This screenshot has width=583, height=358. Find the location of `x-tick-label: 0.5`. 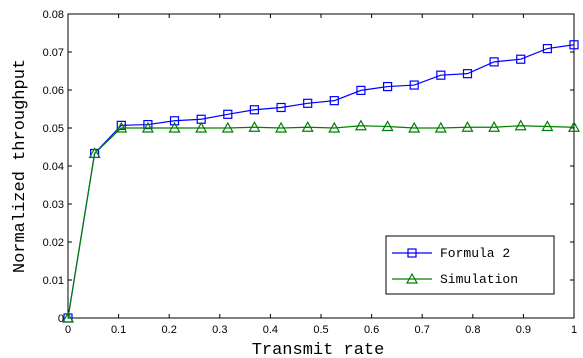

x-tick-label: 0.5 is located at coordinates (320, 330).